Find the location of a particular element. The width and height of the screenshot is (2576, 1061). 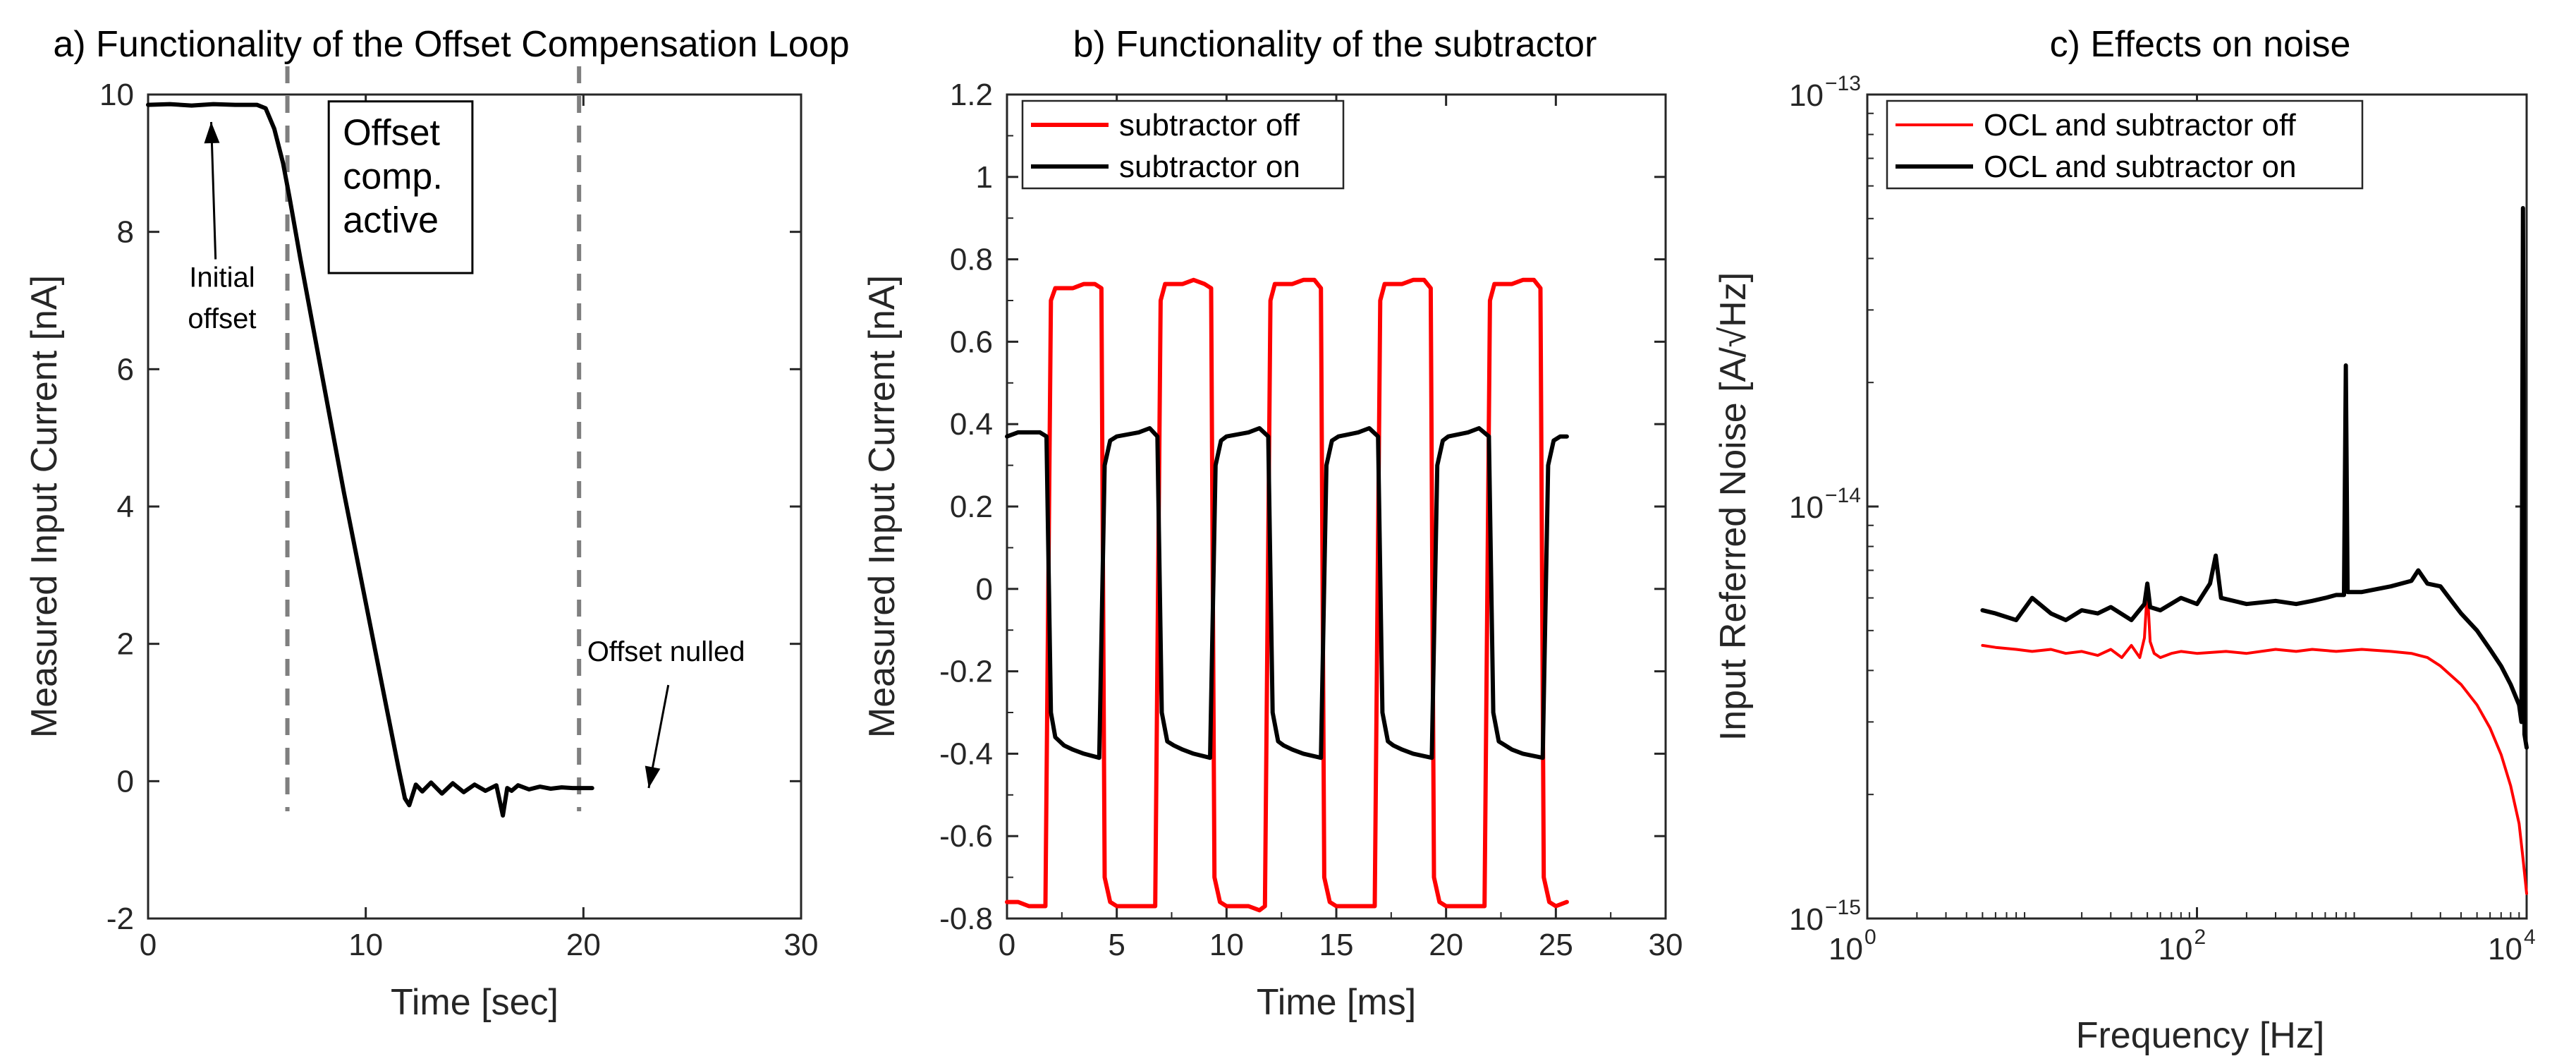

panel-a-xlabel: Time [sec] is located at coordinates (474, 1002).